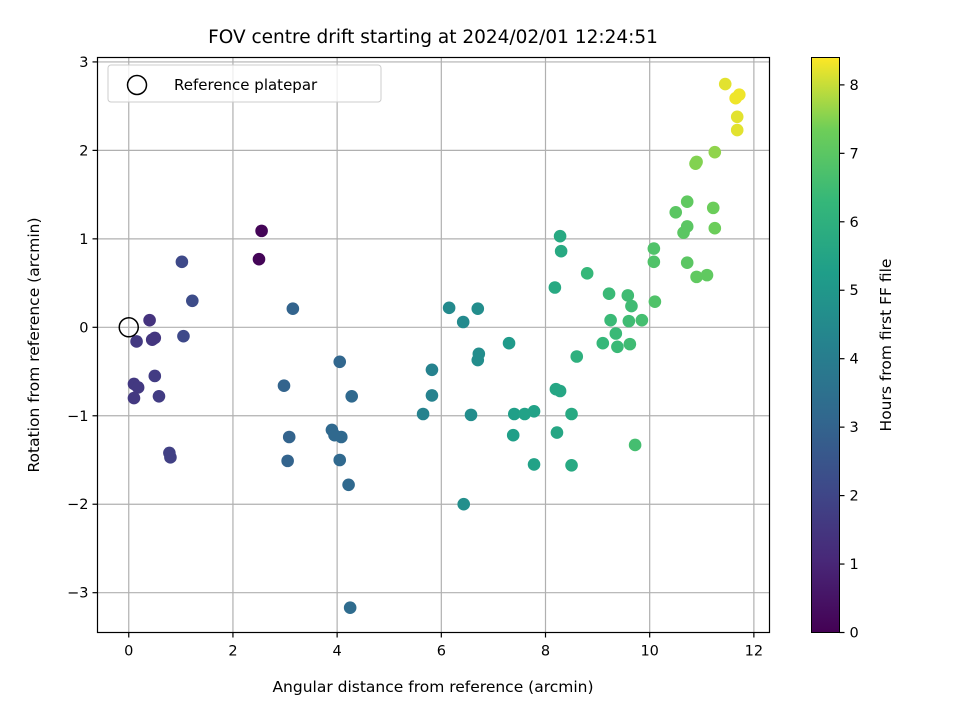  What do you see at coordinates (137, 85) in the screenshot?
I see `legend-marker` at bounding box center [137, 85].